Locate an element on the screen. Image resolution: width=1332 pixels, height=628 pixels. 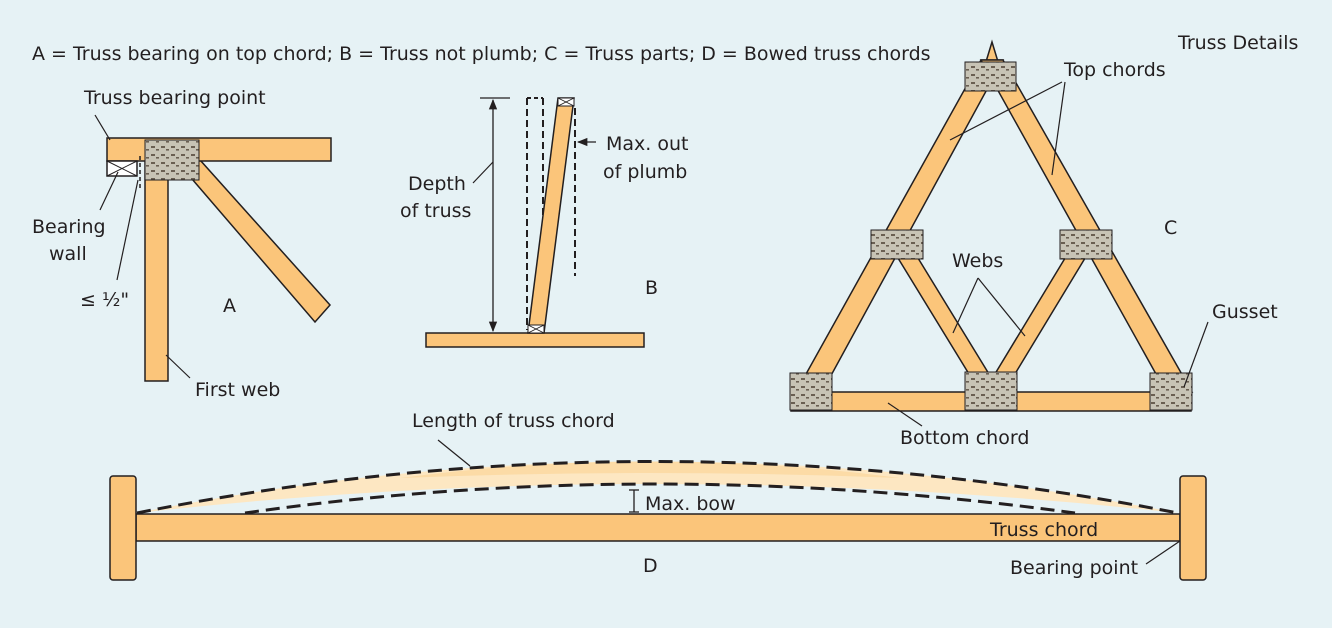
panel-a-letter: A is located at coordinates (229, 306).